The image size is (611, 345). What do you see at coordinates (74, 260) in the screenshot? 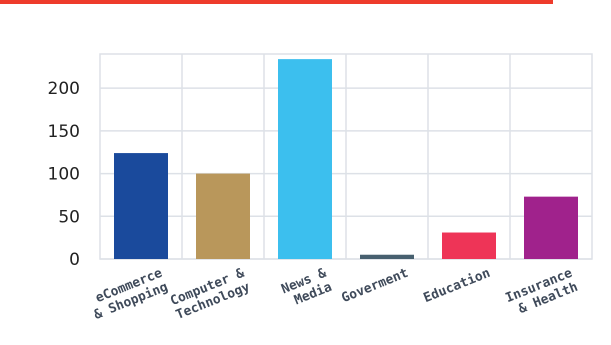
I see `y-tick-label: 0` at bounding box center [74, 260].